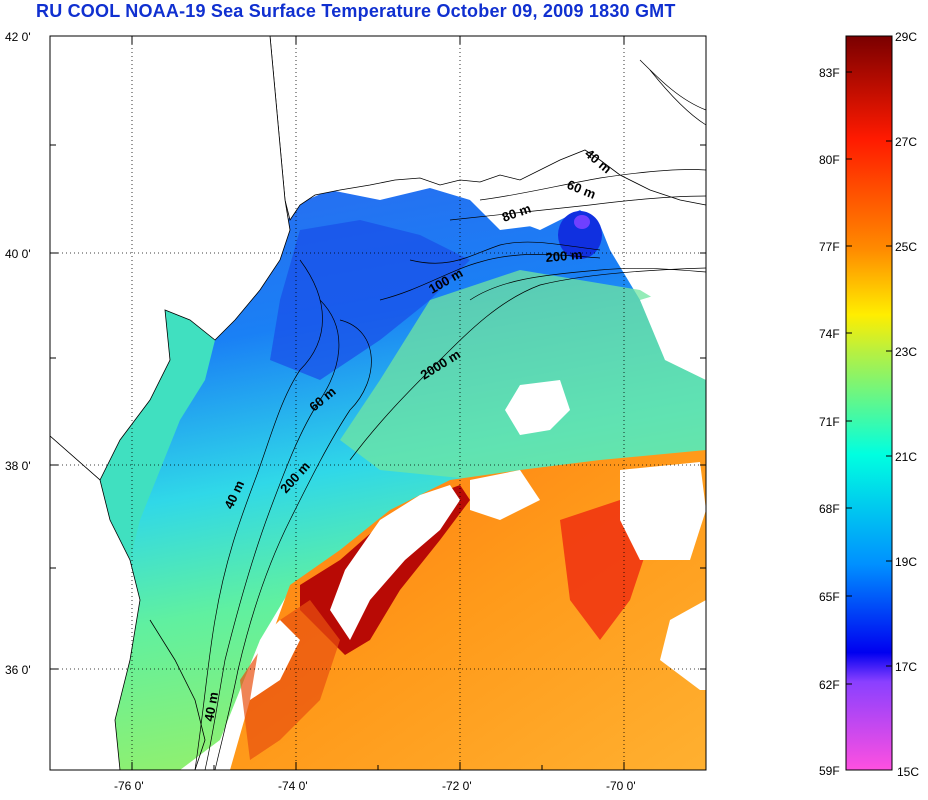 The height and width of the screenshot is (800, 928). What do you see at coordinates (170, 258) in the screenshot?
I see `land-midatlantic` at bounding box center [170, 258].